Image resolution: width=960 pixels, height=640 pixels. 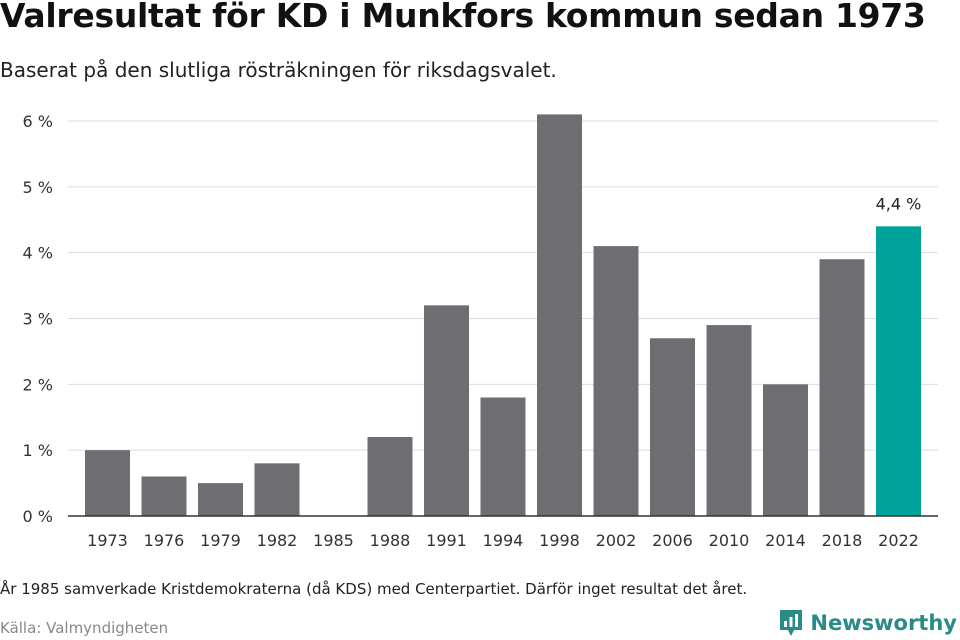 What do you see at coordinates (559, 540) in the screenshot?
I see `x-tick-label: 1998` at bounding box center [559, 540].